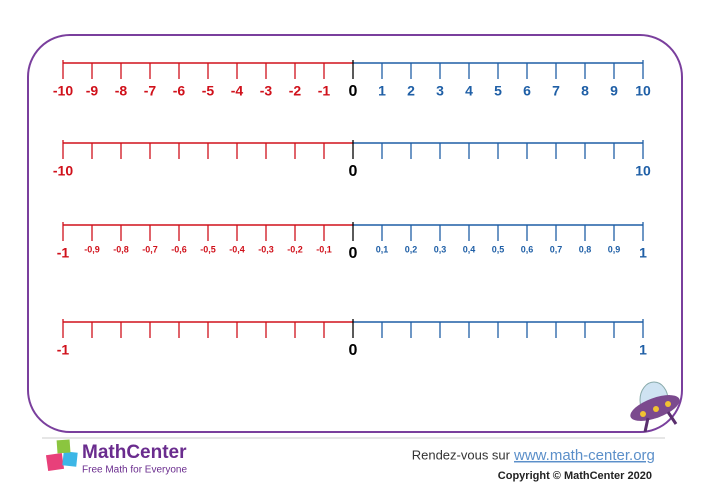 This screenshot has width=707, height=500. What do you see at coordinates (498, 91) in the screenshot?
I see `tick-label: 5` at bounding box center [498, 91].